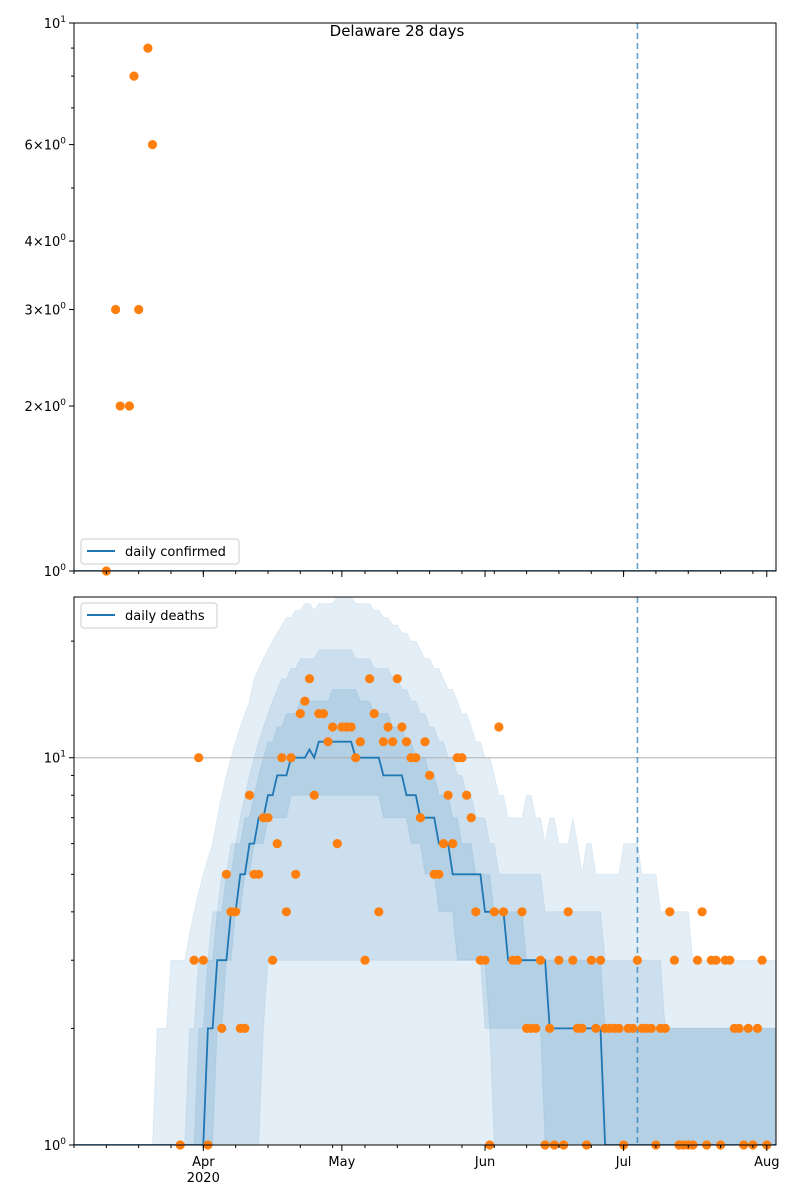 This screenshot has height=1200, width=800. Describe the element at coordinates (766, 1162) in the screenshot. I see `x-tick-label: Aug` at that location.